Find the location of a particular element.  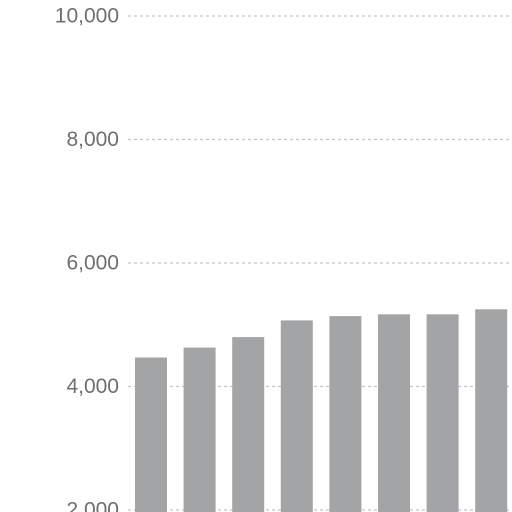

y-tick-label: 6,000 is located at coordinates (92, 263).